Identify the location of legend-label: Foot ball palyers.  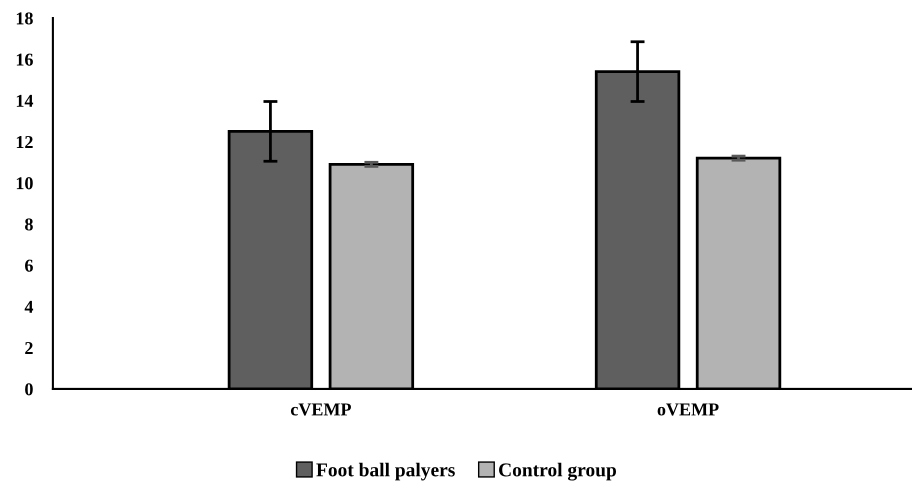
(385, 471).